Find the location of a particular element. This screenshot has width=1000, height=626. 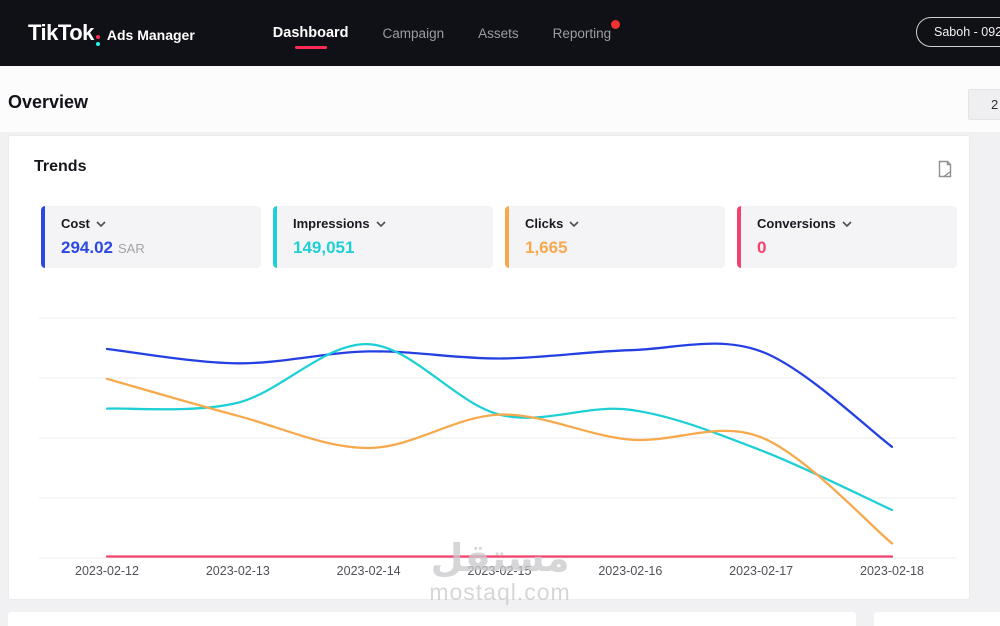

account-button: Saboh - 092 is located at coordinates (958, 32).